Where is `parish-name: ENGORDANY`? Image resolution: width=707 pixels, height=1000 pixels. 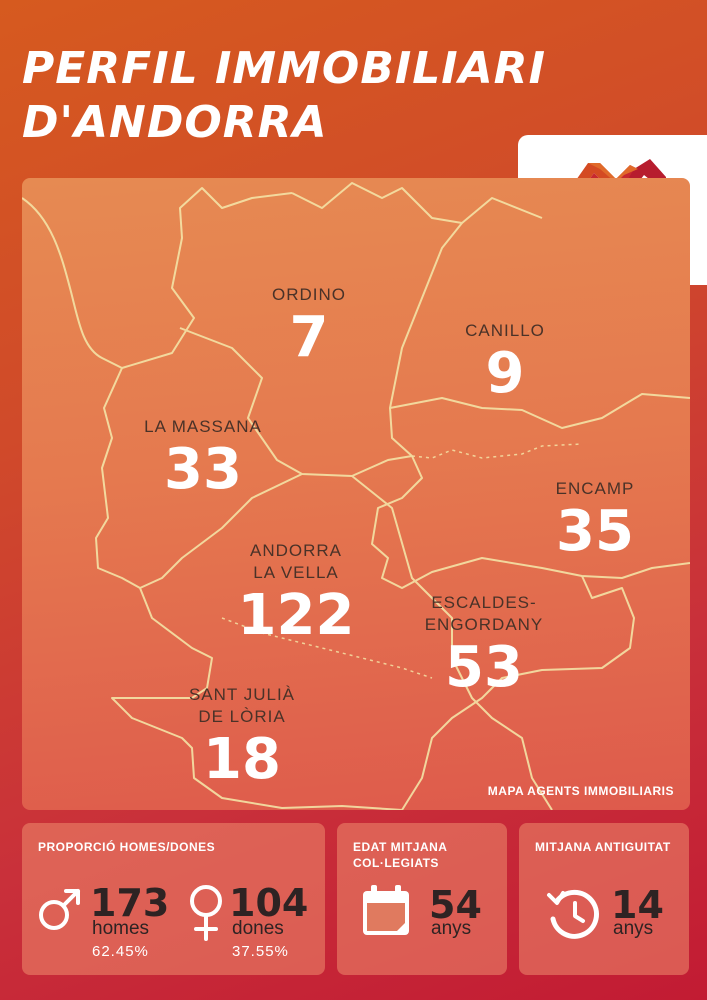 parish-name: ENGORDANY is located at coordinates (484, 624).